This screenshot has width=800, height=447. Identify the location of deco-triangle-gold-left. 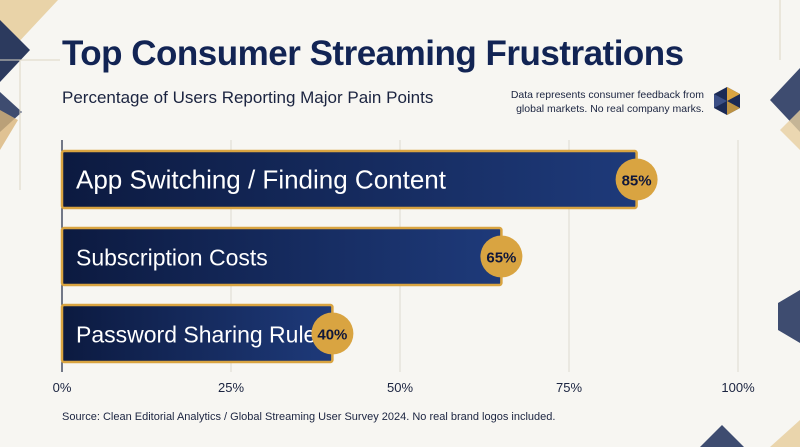
(9, 130).